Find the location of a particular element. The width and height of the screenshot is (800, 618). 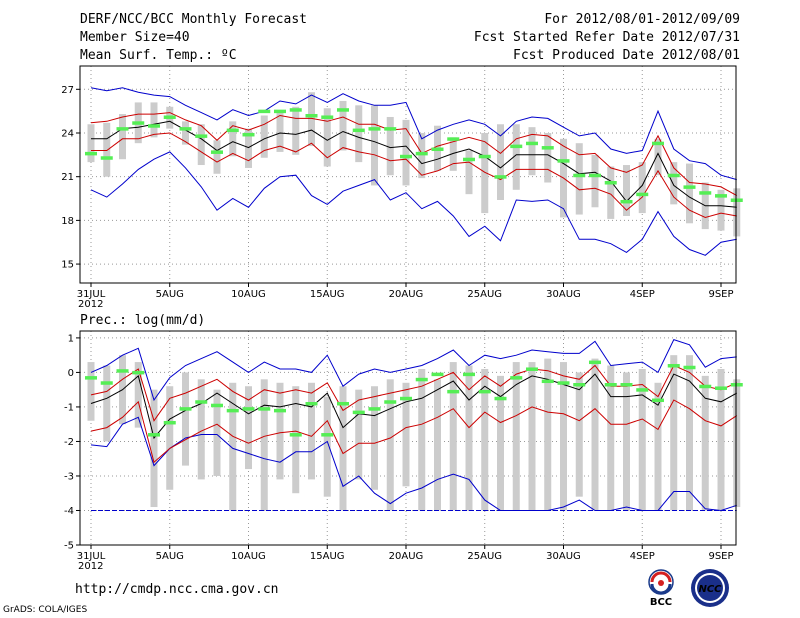

y-tick-label: 27 is located at coordinates (67, 90).